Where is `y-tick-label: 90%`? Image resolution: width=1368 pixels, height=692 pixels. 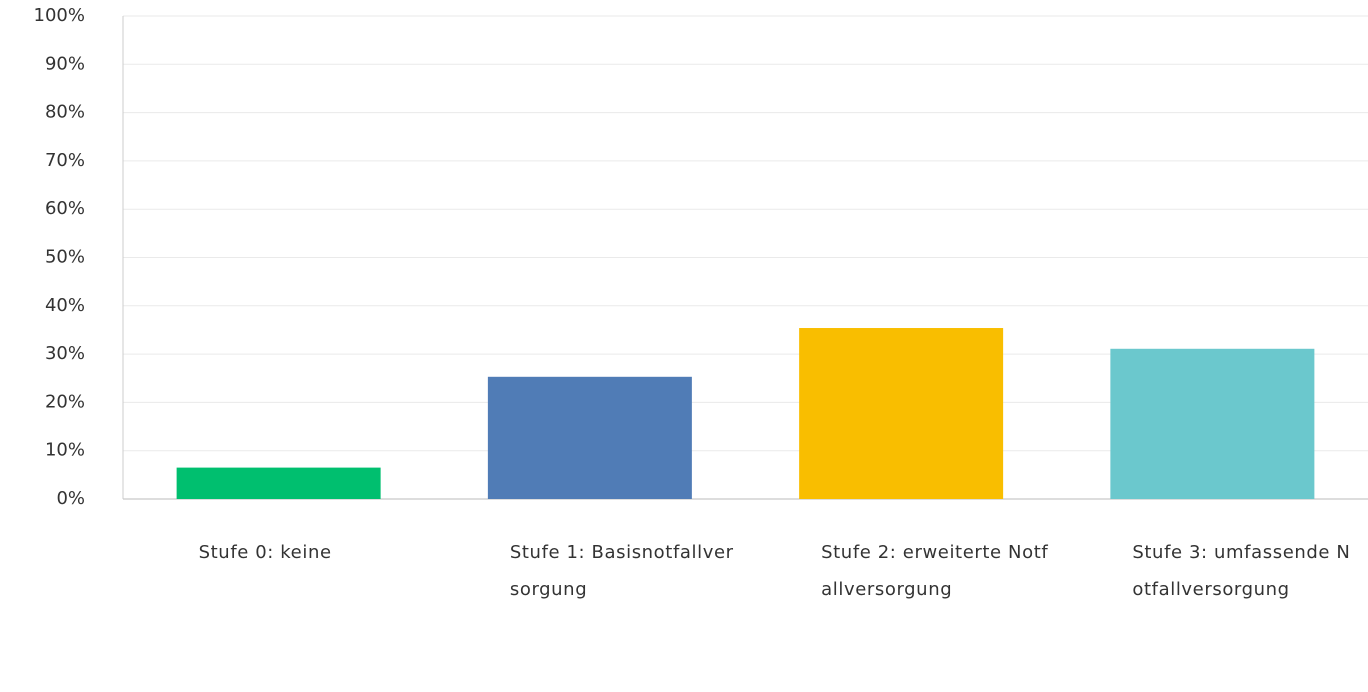 y-tick-label: 90% is located at coordinates (65, 63).